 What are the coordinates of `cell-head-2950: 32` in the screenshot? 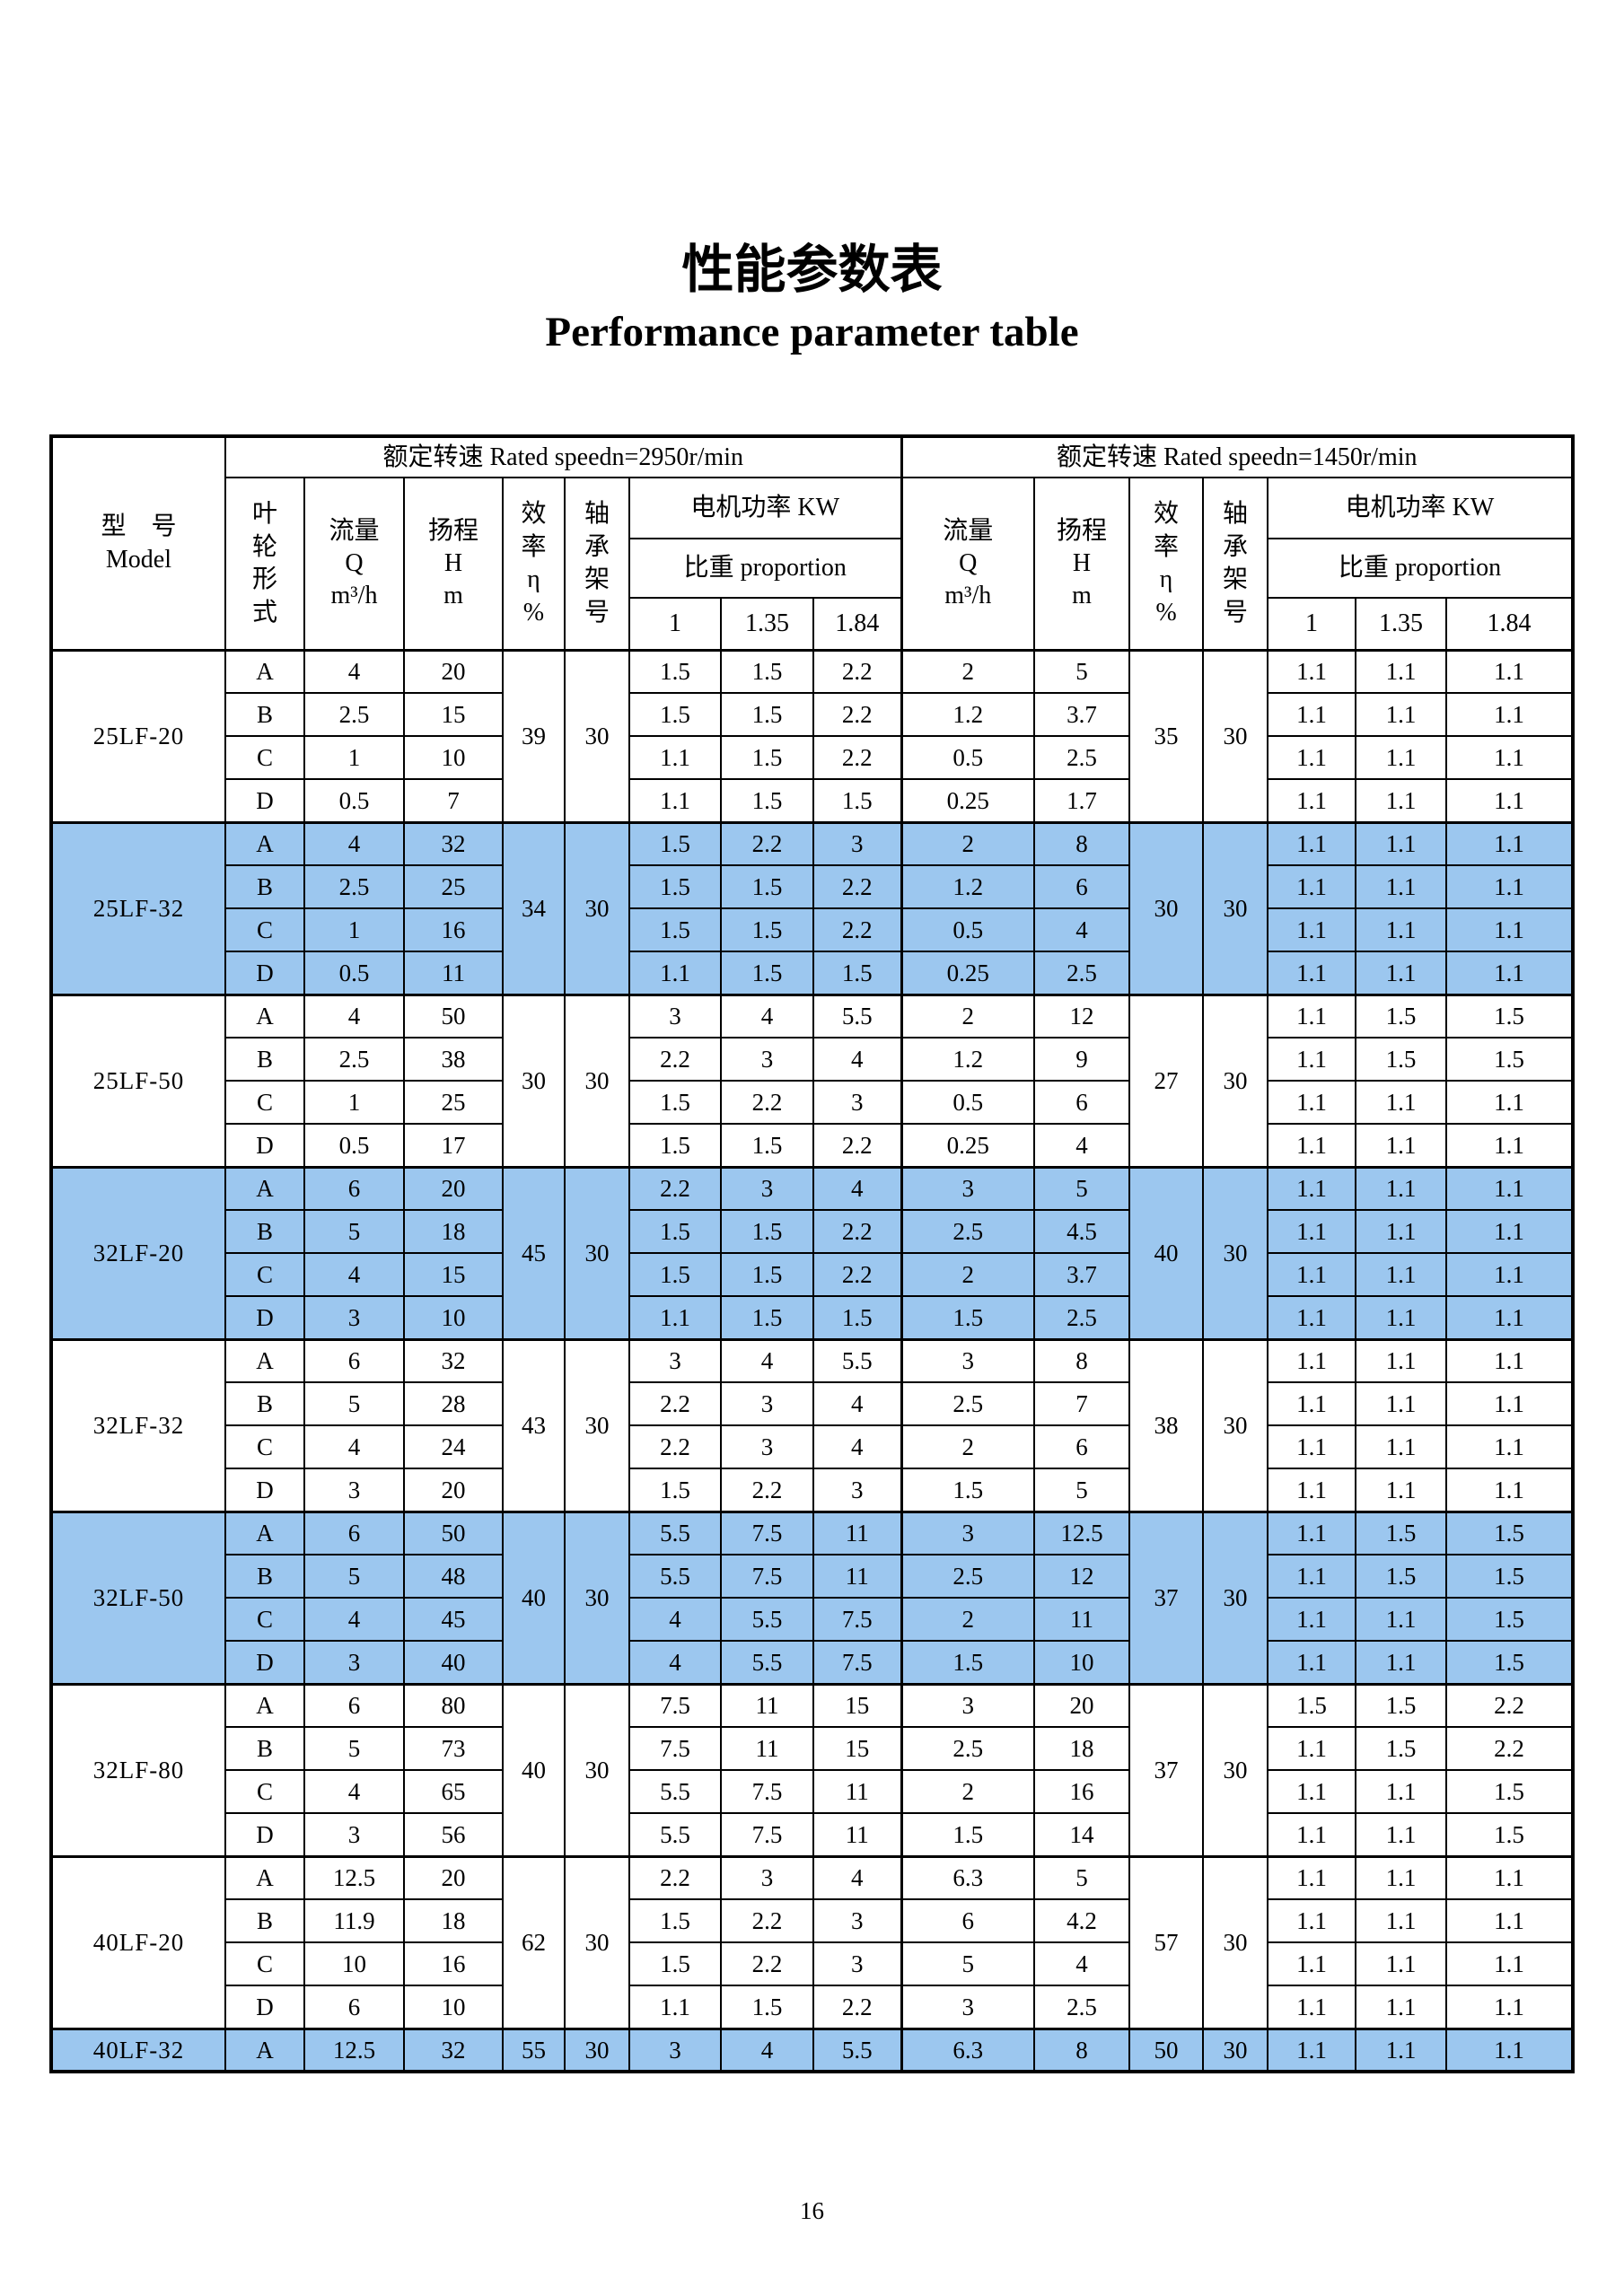 It's located at (453, 2050).